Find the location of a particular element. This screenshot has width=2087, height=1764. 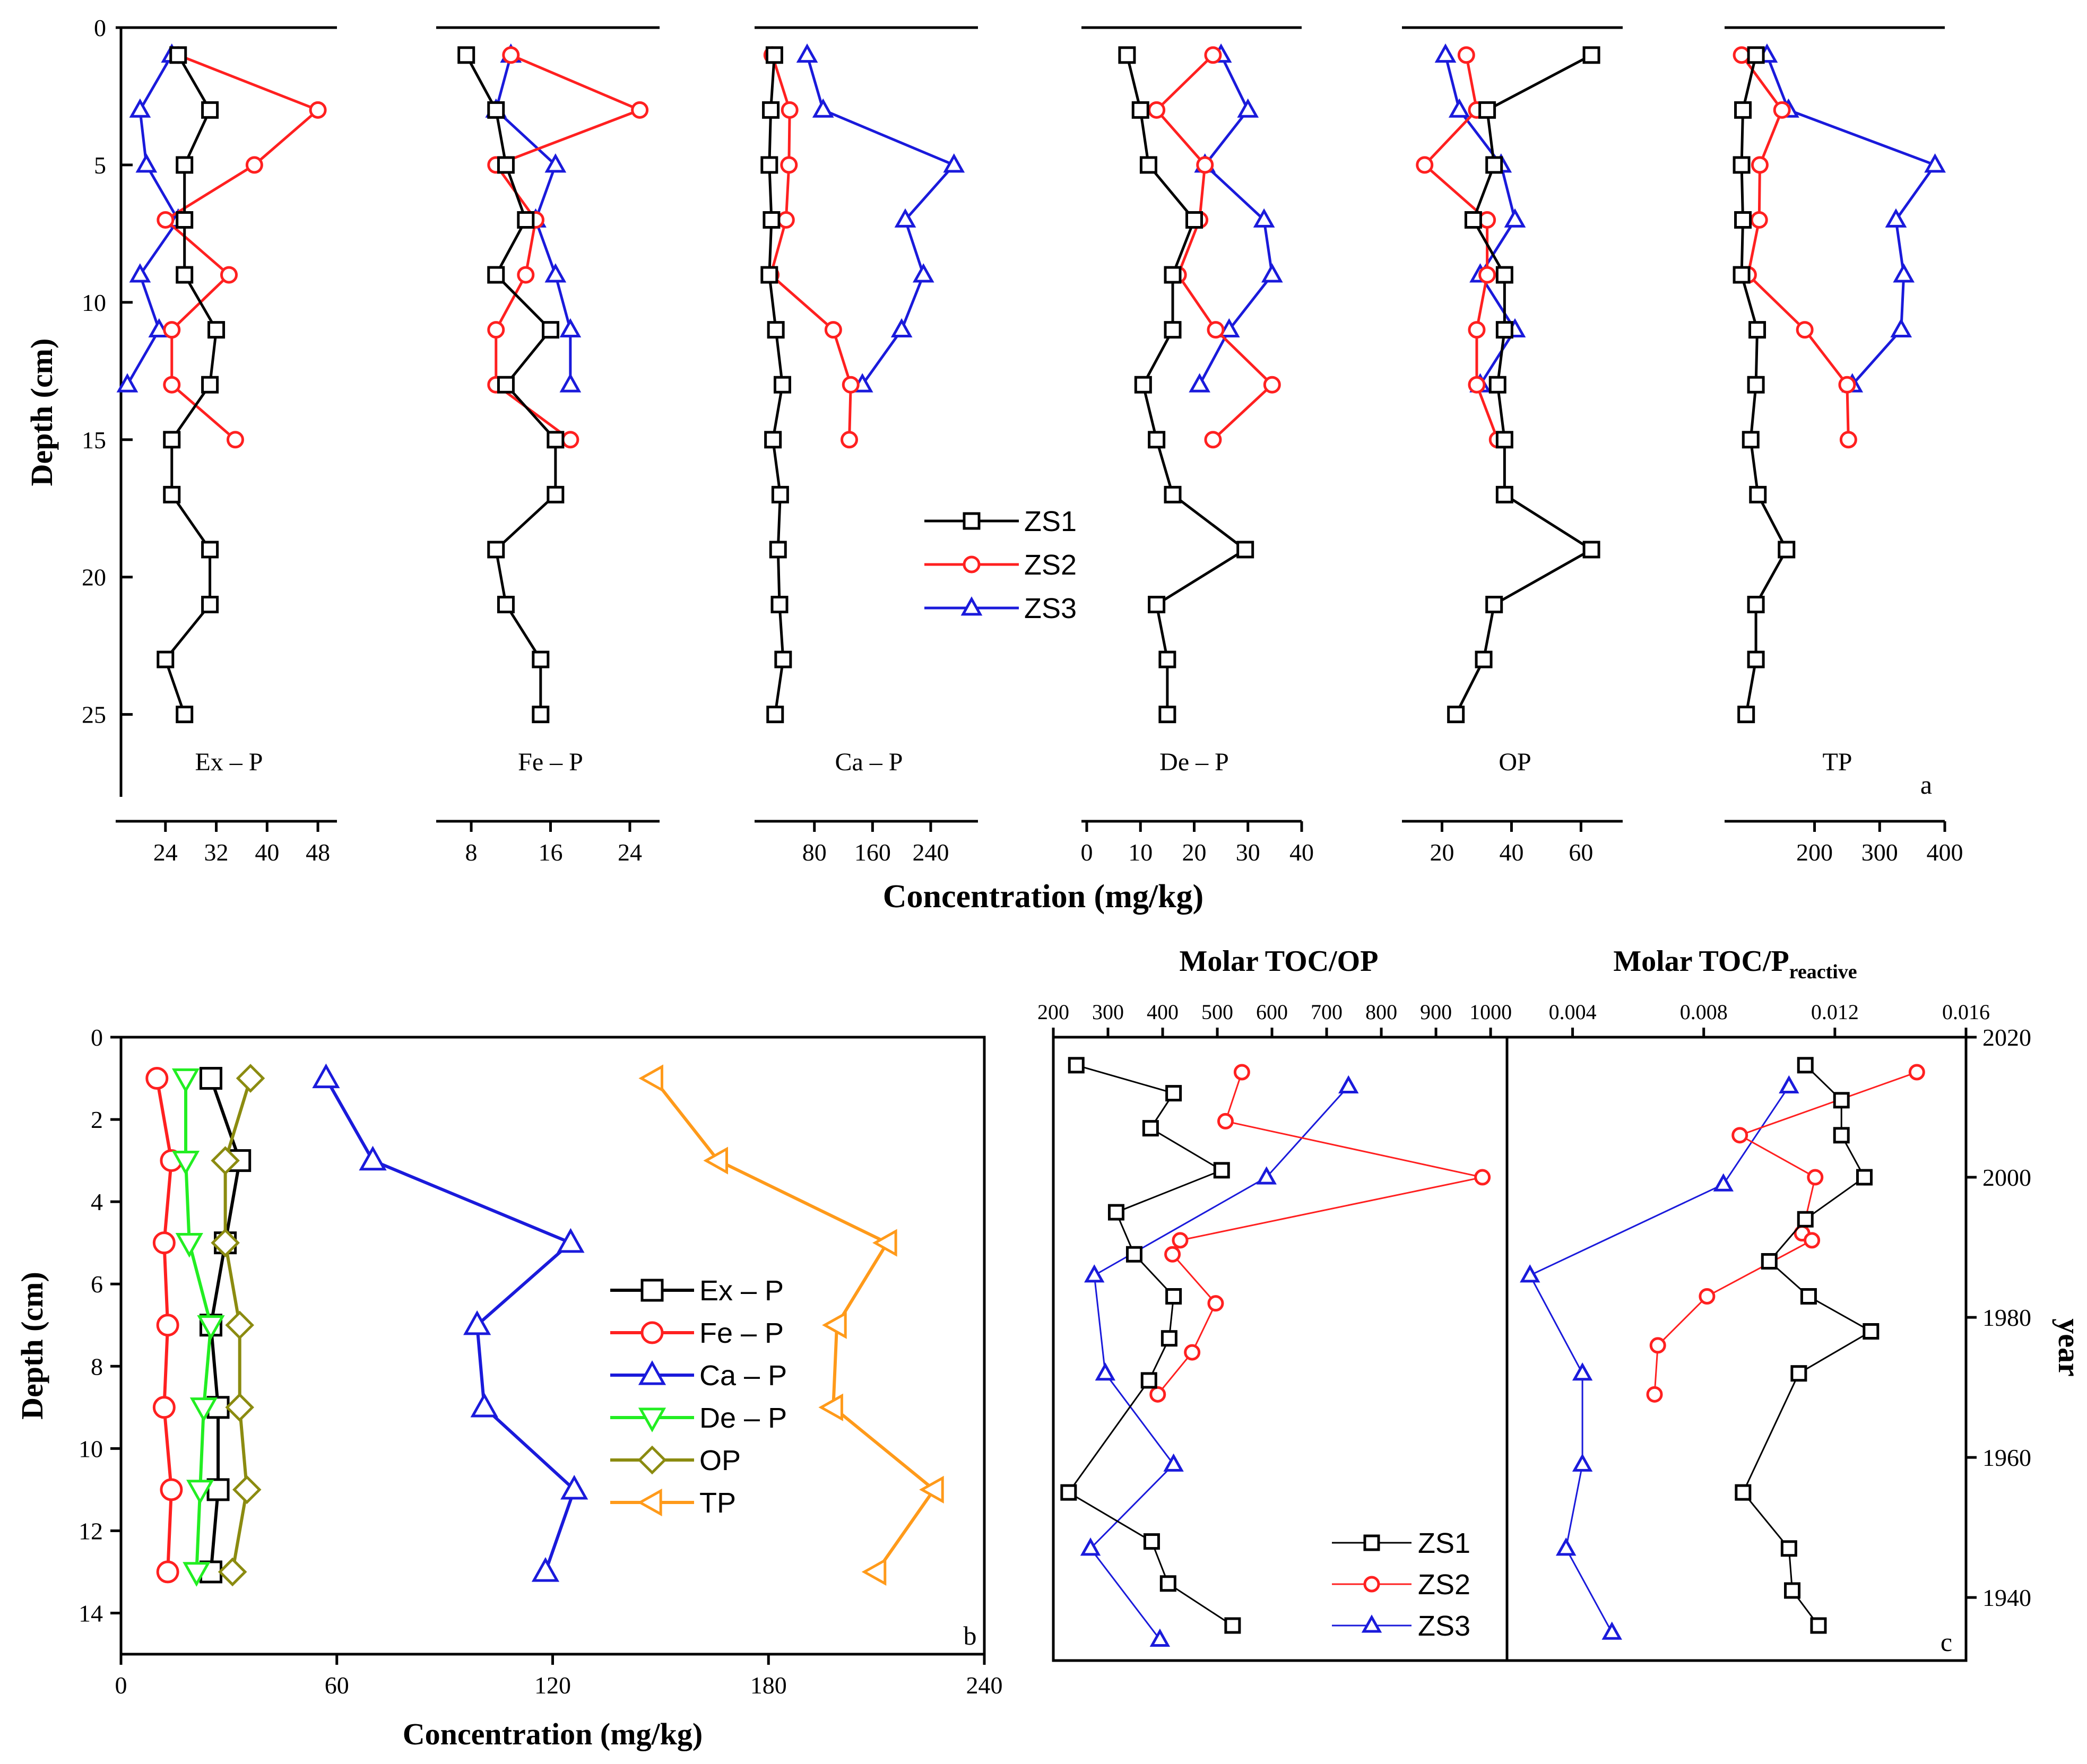

panel-b-fe-p-point is located at coordinates (168, 1572).